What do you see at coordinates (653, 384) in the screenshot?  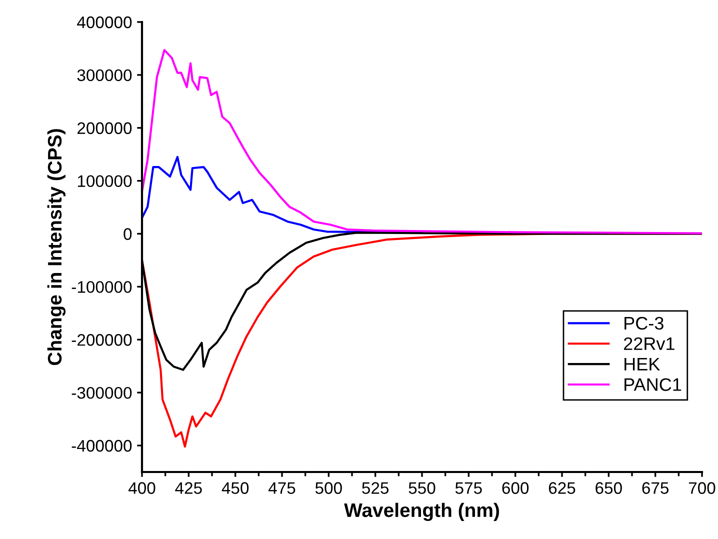 I see `legend-label: PANC1` at bounding box center [653, 384].